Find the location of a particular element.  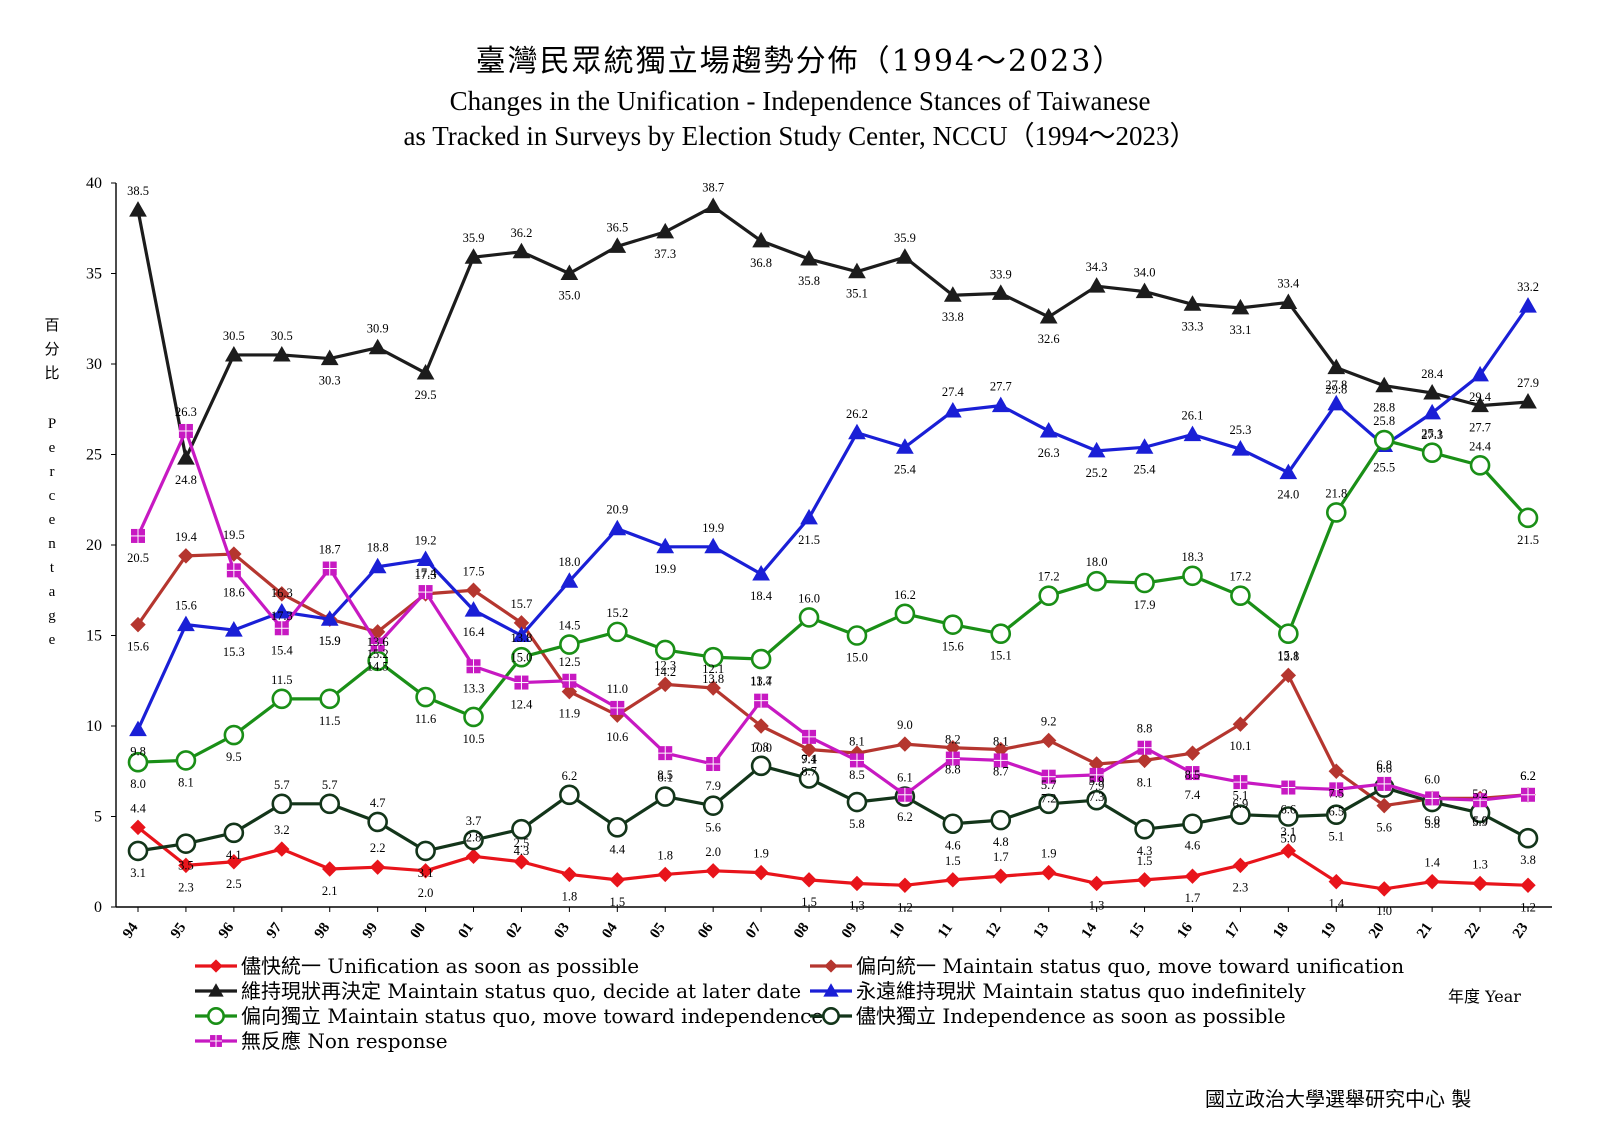

x-tick-label: 20 is located at coordinates (1377, 930).